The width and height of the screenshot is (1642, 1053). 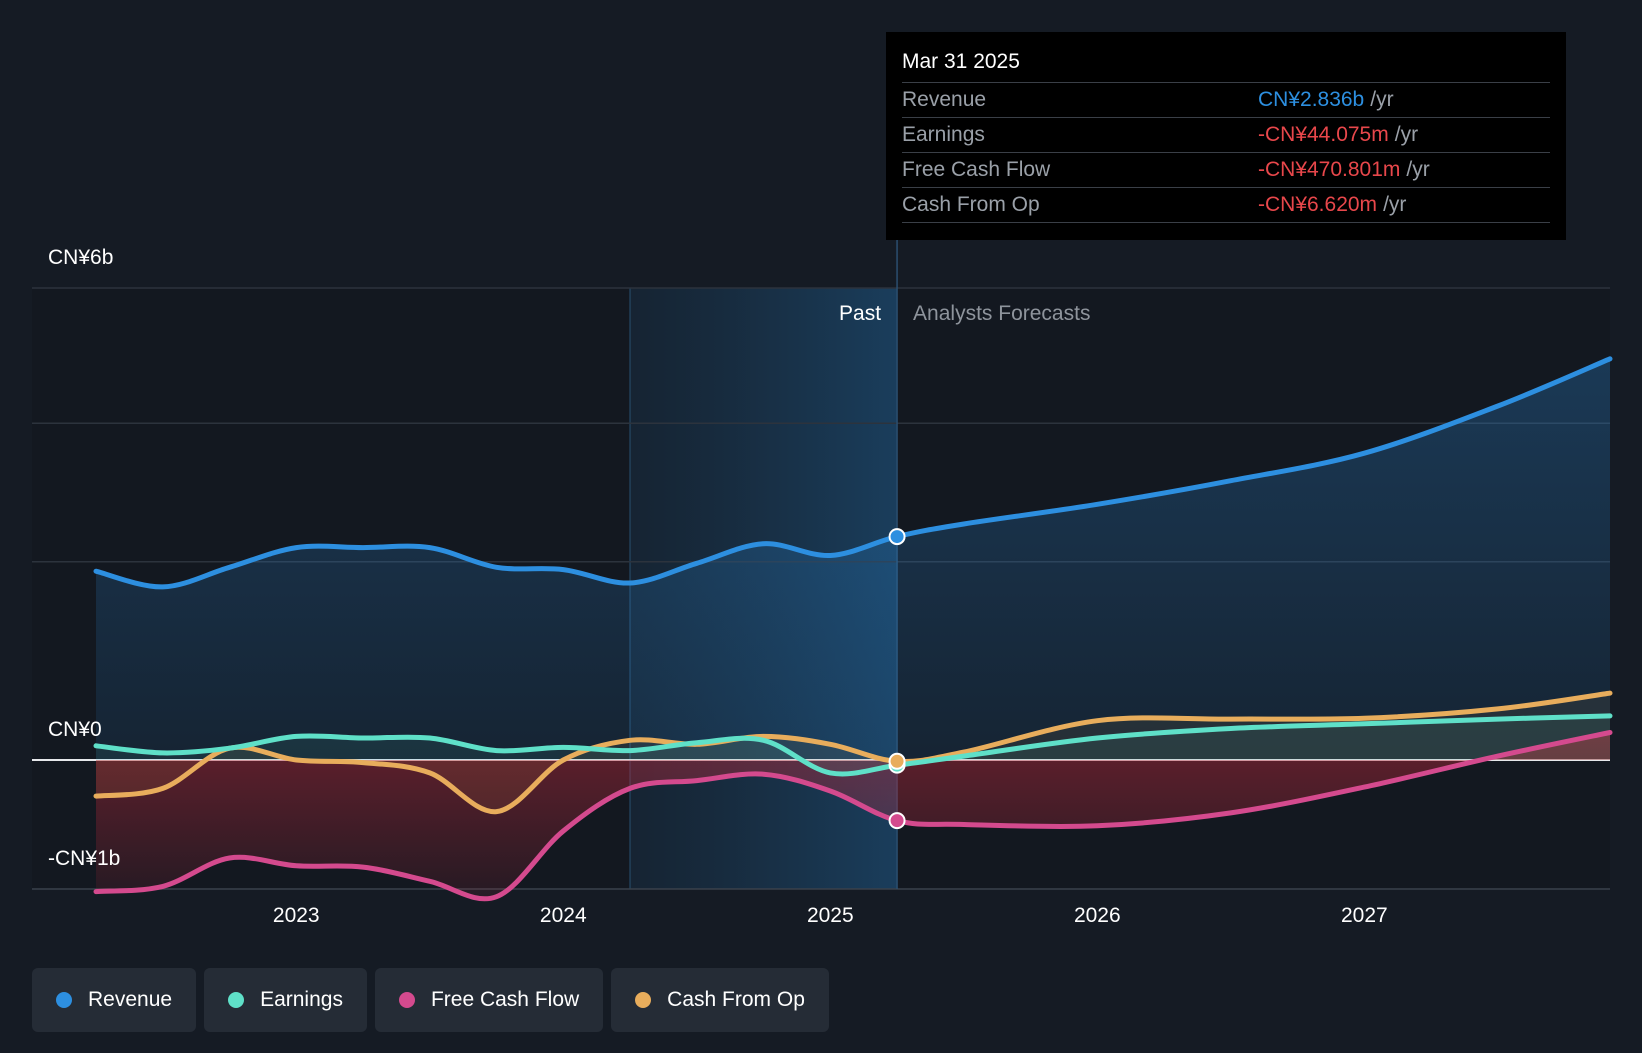 What do you see at coordinates (1226, 99) in the screenshot?
I see `tooltip-row: Revenue CN¥2.836b/yr` at bounding box center [1226, 99].